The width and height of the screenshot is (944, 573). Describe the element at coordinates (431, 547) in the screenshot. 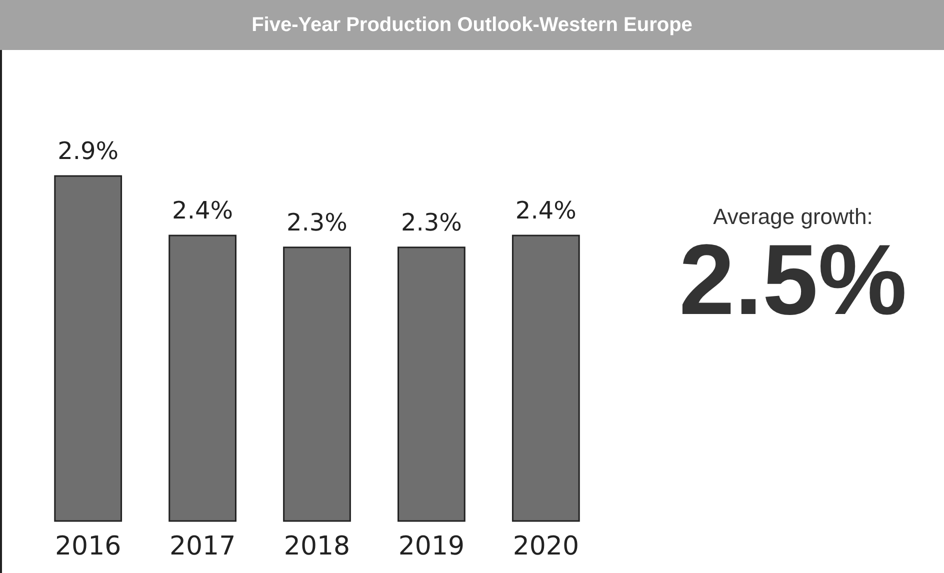

I see `x-tick-label: 2019` at that location.